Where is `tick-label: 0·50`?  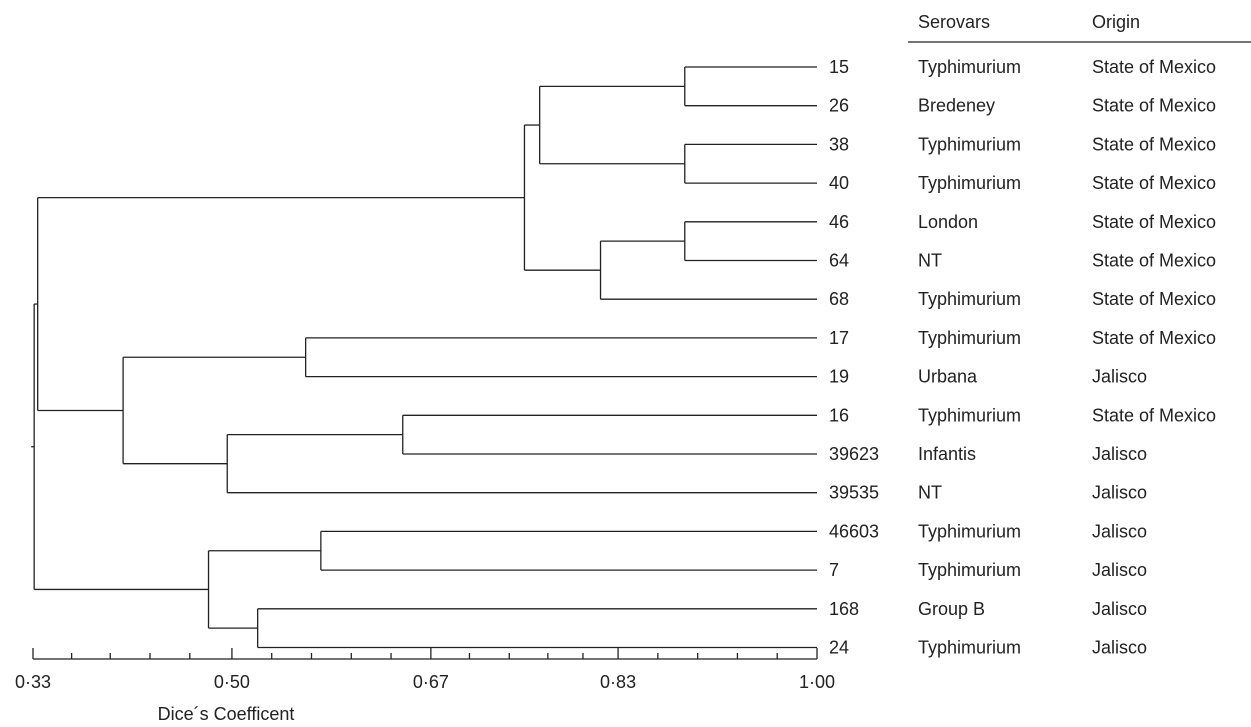 tick-label: 0·50 is located at coordinates (232, 682).